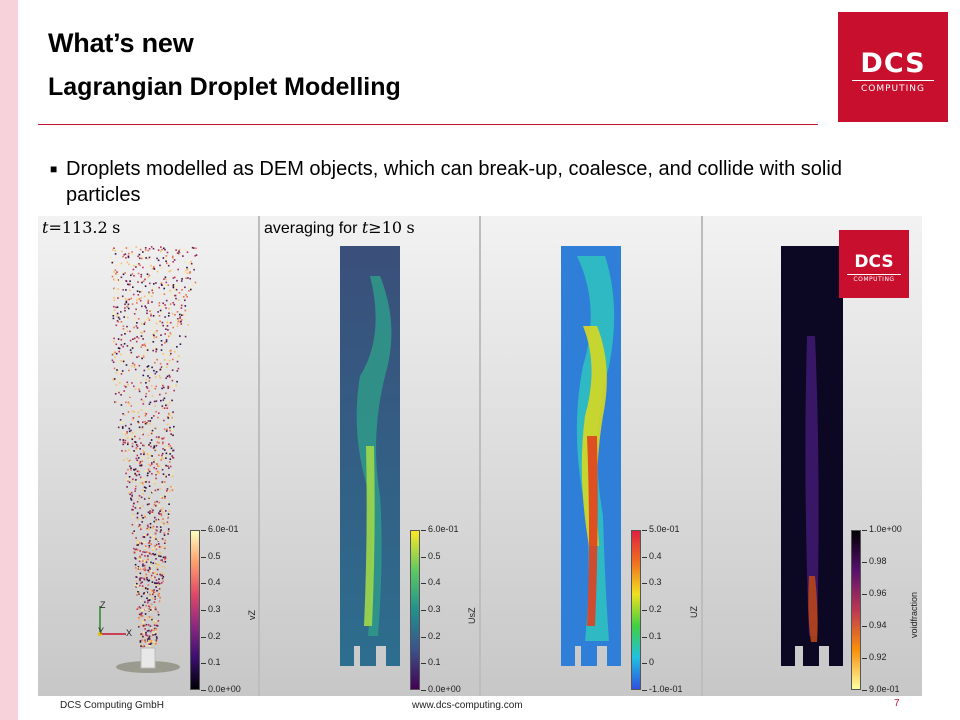 The height and width of the screenshot is (720, 960). I want to click on uz-field-image, so click(591, 456).